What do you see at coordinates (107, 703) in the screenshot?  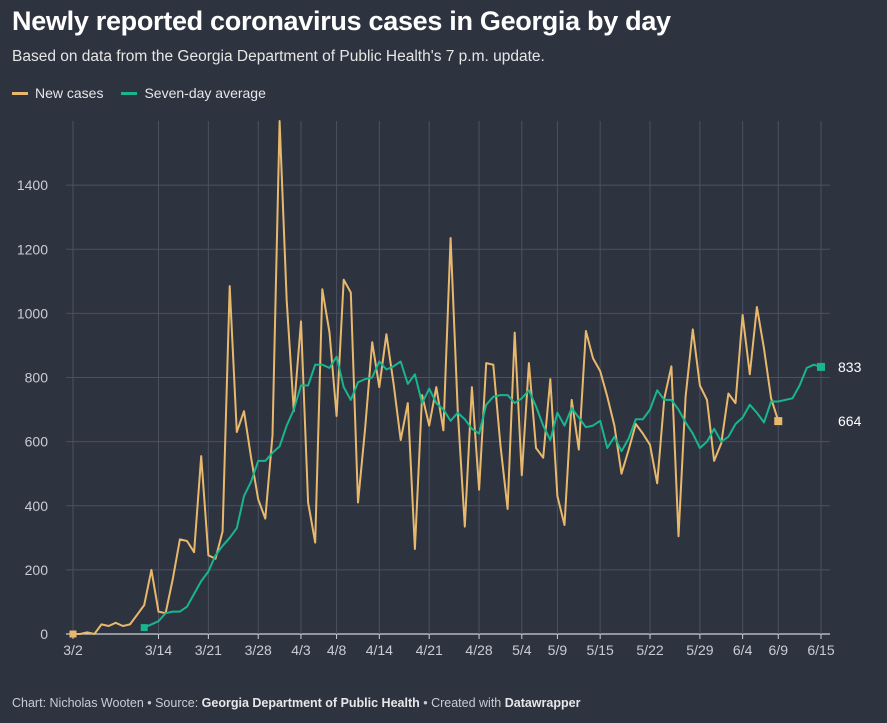 I see `footer-credit: Chart: Nicholas Wooten • Source:` at bounding box center [107, 703].